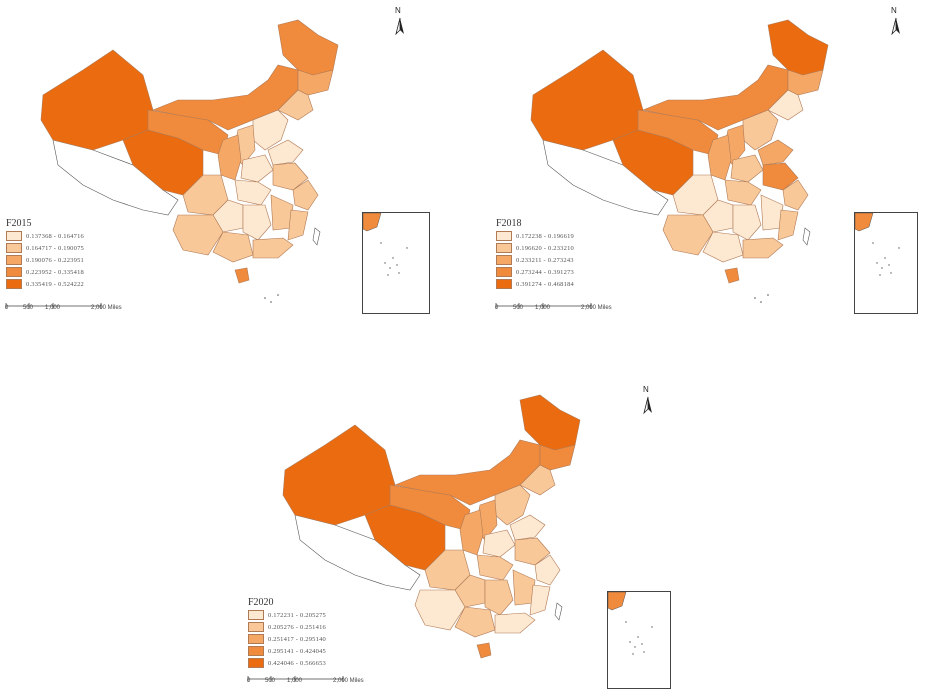  What do you see at coordinates (440, 610) in the screenshot?
I see `region-yunnan` at bounding box center [440, 610].